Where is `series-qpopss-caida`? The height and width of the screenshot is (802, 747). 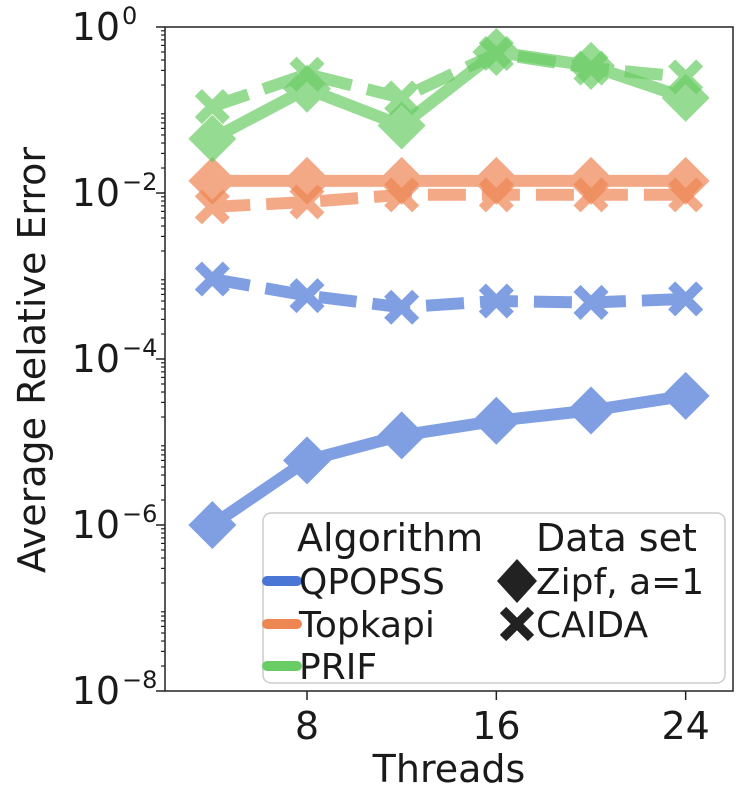 series-qpopss-caida is located at coordinates (449, 293).